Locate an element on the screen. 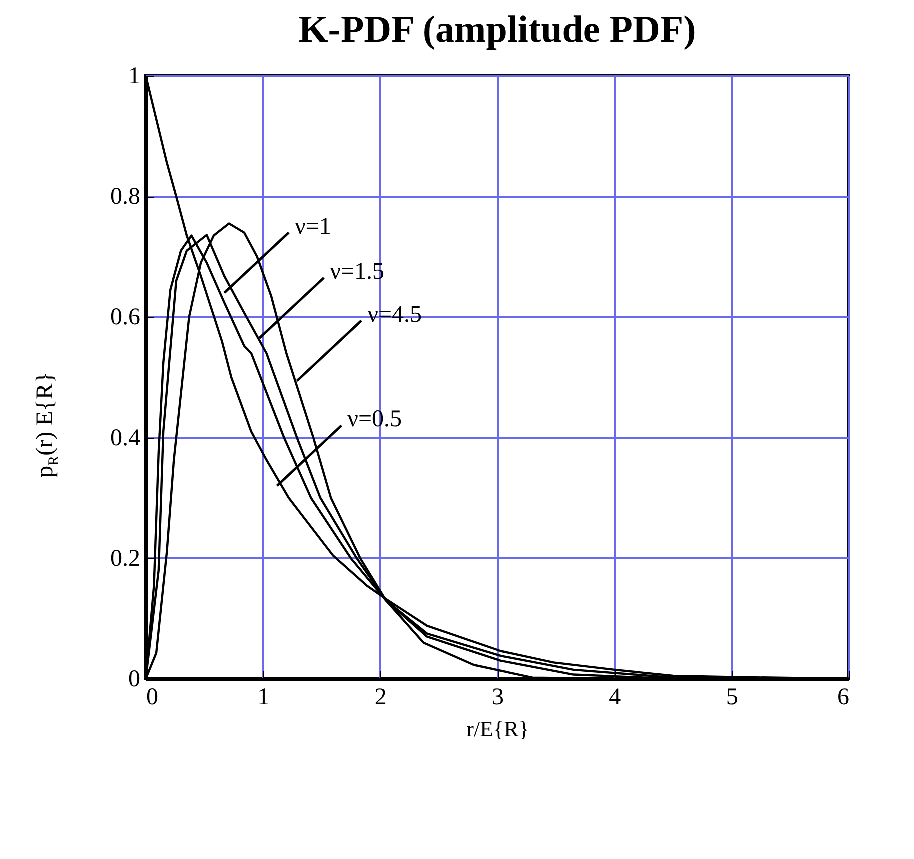  x-tick-label: 6 is located at coordinates (844, 697).